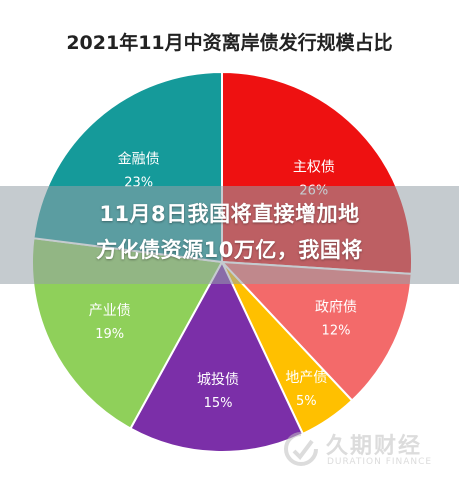 This screenshot has height=477, width=459. What do you see at coordinates (380, 462) in the screenshot?
I see `watermark-brand-en: DURATION FINANCE` at bounding box center [380, 462].